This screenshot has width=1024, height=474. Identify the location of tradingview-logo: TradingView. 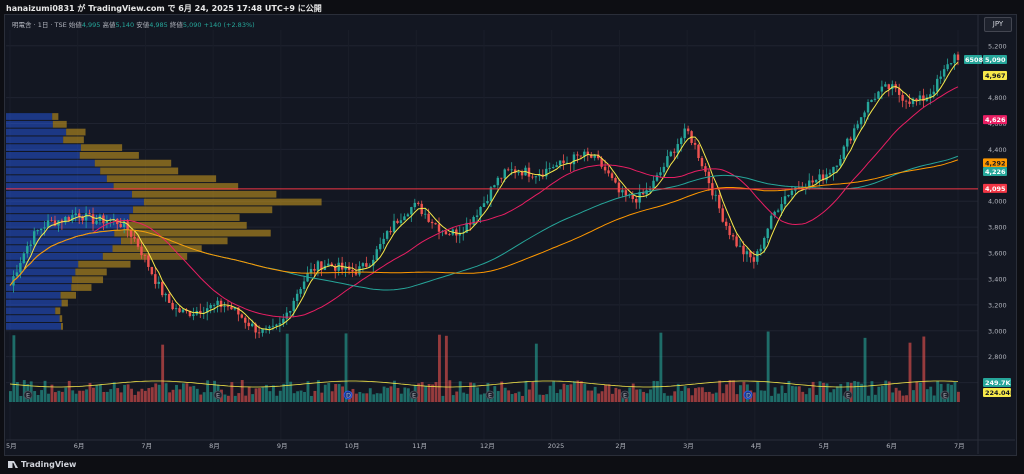
(42, 464).